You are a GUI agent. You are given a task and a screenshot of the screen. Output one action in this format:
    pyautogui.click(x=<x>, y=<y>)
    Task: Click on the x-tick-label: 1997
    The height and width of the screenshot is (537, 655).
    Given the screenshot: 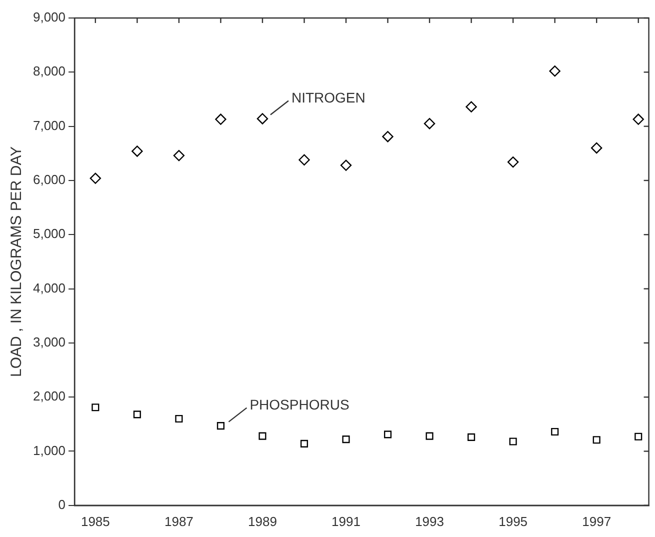 What is the action you would take?
    pyautogui.click(x=597, y=521)
    